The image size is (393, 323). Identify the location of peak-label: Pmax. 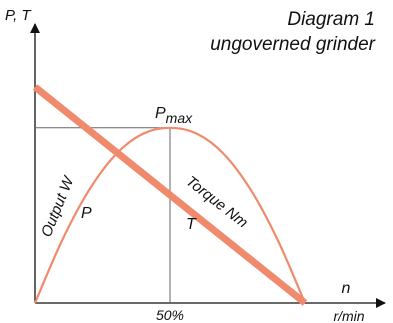
(174, 115).